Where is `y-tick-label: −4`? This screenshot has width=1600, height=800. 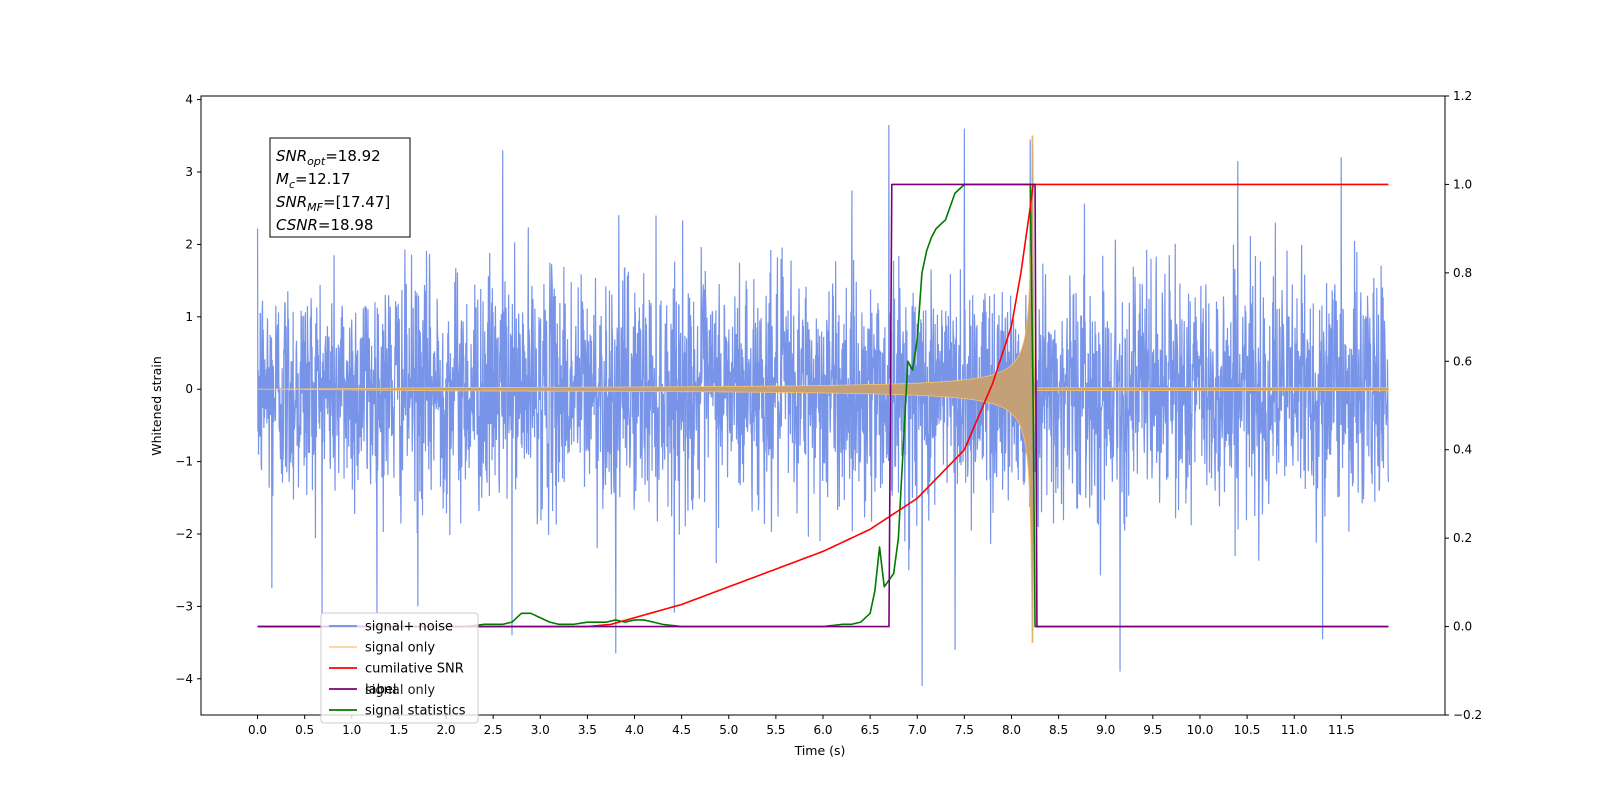
y-tick-label: −4 is located at coordinates (184, 679).